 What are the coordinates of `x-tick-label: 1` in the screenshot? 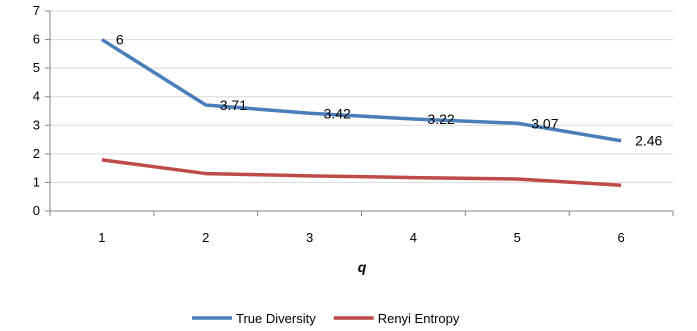 It's located at (101, 237).